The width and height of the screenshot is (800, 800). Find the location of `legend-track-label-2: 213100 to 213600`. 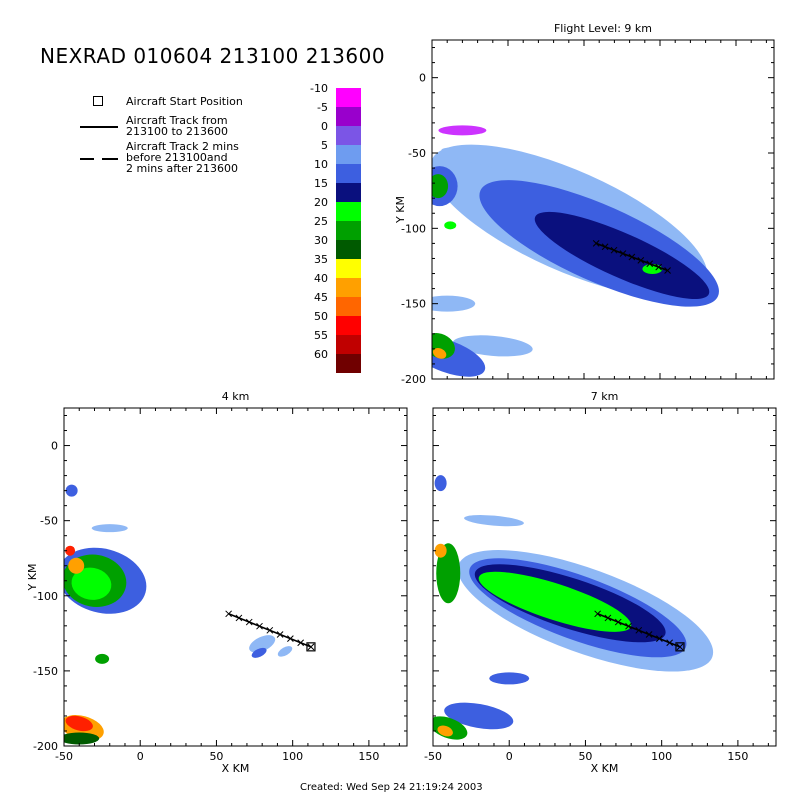

legend-track-label-2: 213100 to 213600 is located at coordinates (177, 131).